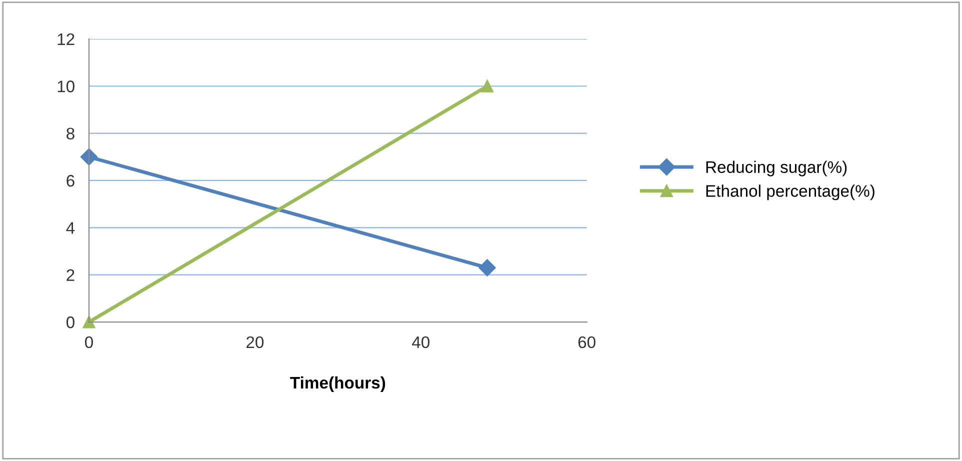  Describe the element at coordinates (338, 384) in the screenshot. I see `x-axis-title: Time(hours)` at that location.